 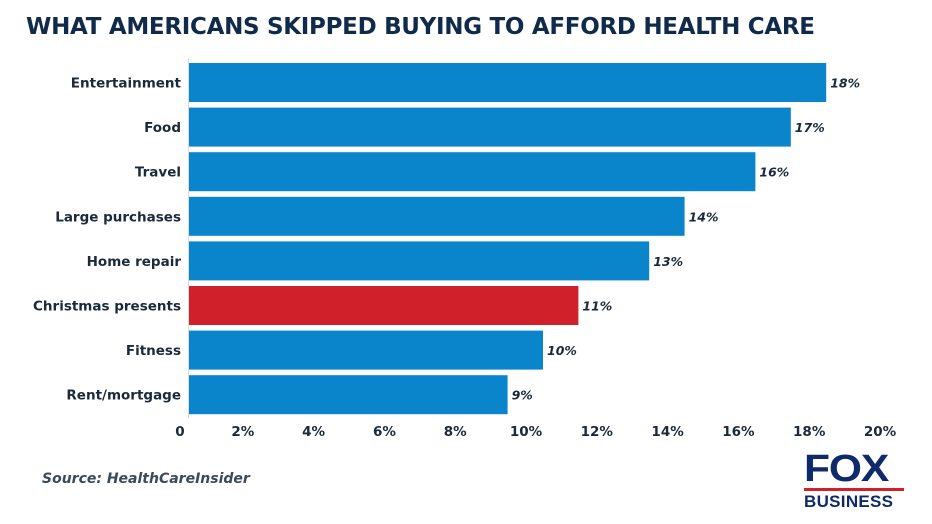 What do you see at coordinates (774, 172) in the screenshot?
I see `value-label: 16%` at bounding box center [774, 172].